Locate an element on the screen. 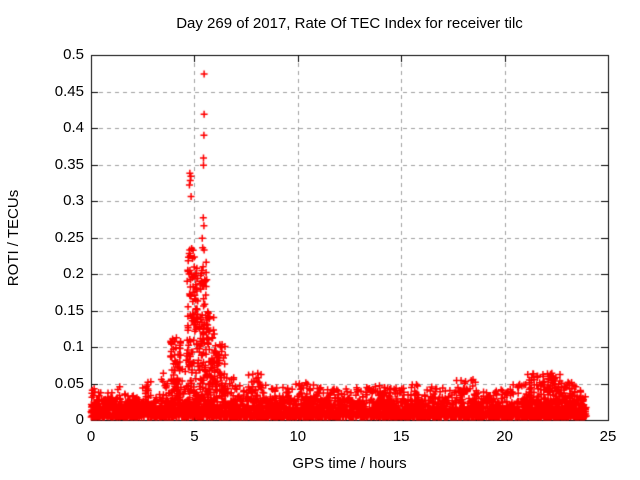 This screenshot has width=640, height=480. x-tick-label: 20 is located at coordinates (504, 436).